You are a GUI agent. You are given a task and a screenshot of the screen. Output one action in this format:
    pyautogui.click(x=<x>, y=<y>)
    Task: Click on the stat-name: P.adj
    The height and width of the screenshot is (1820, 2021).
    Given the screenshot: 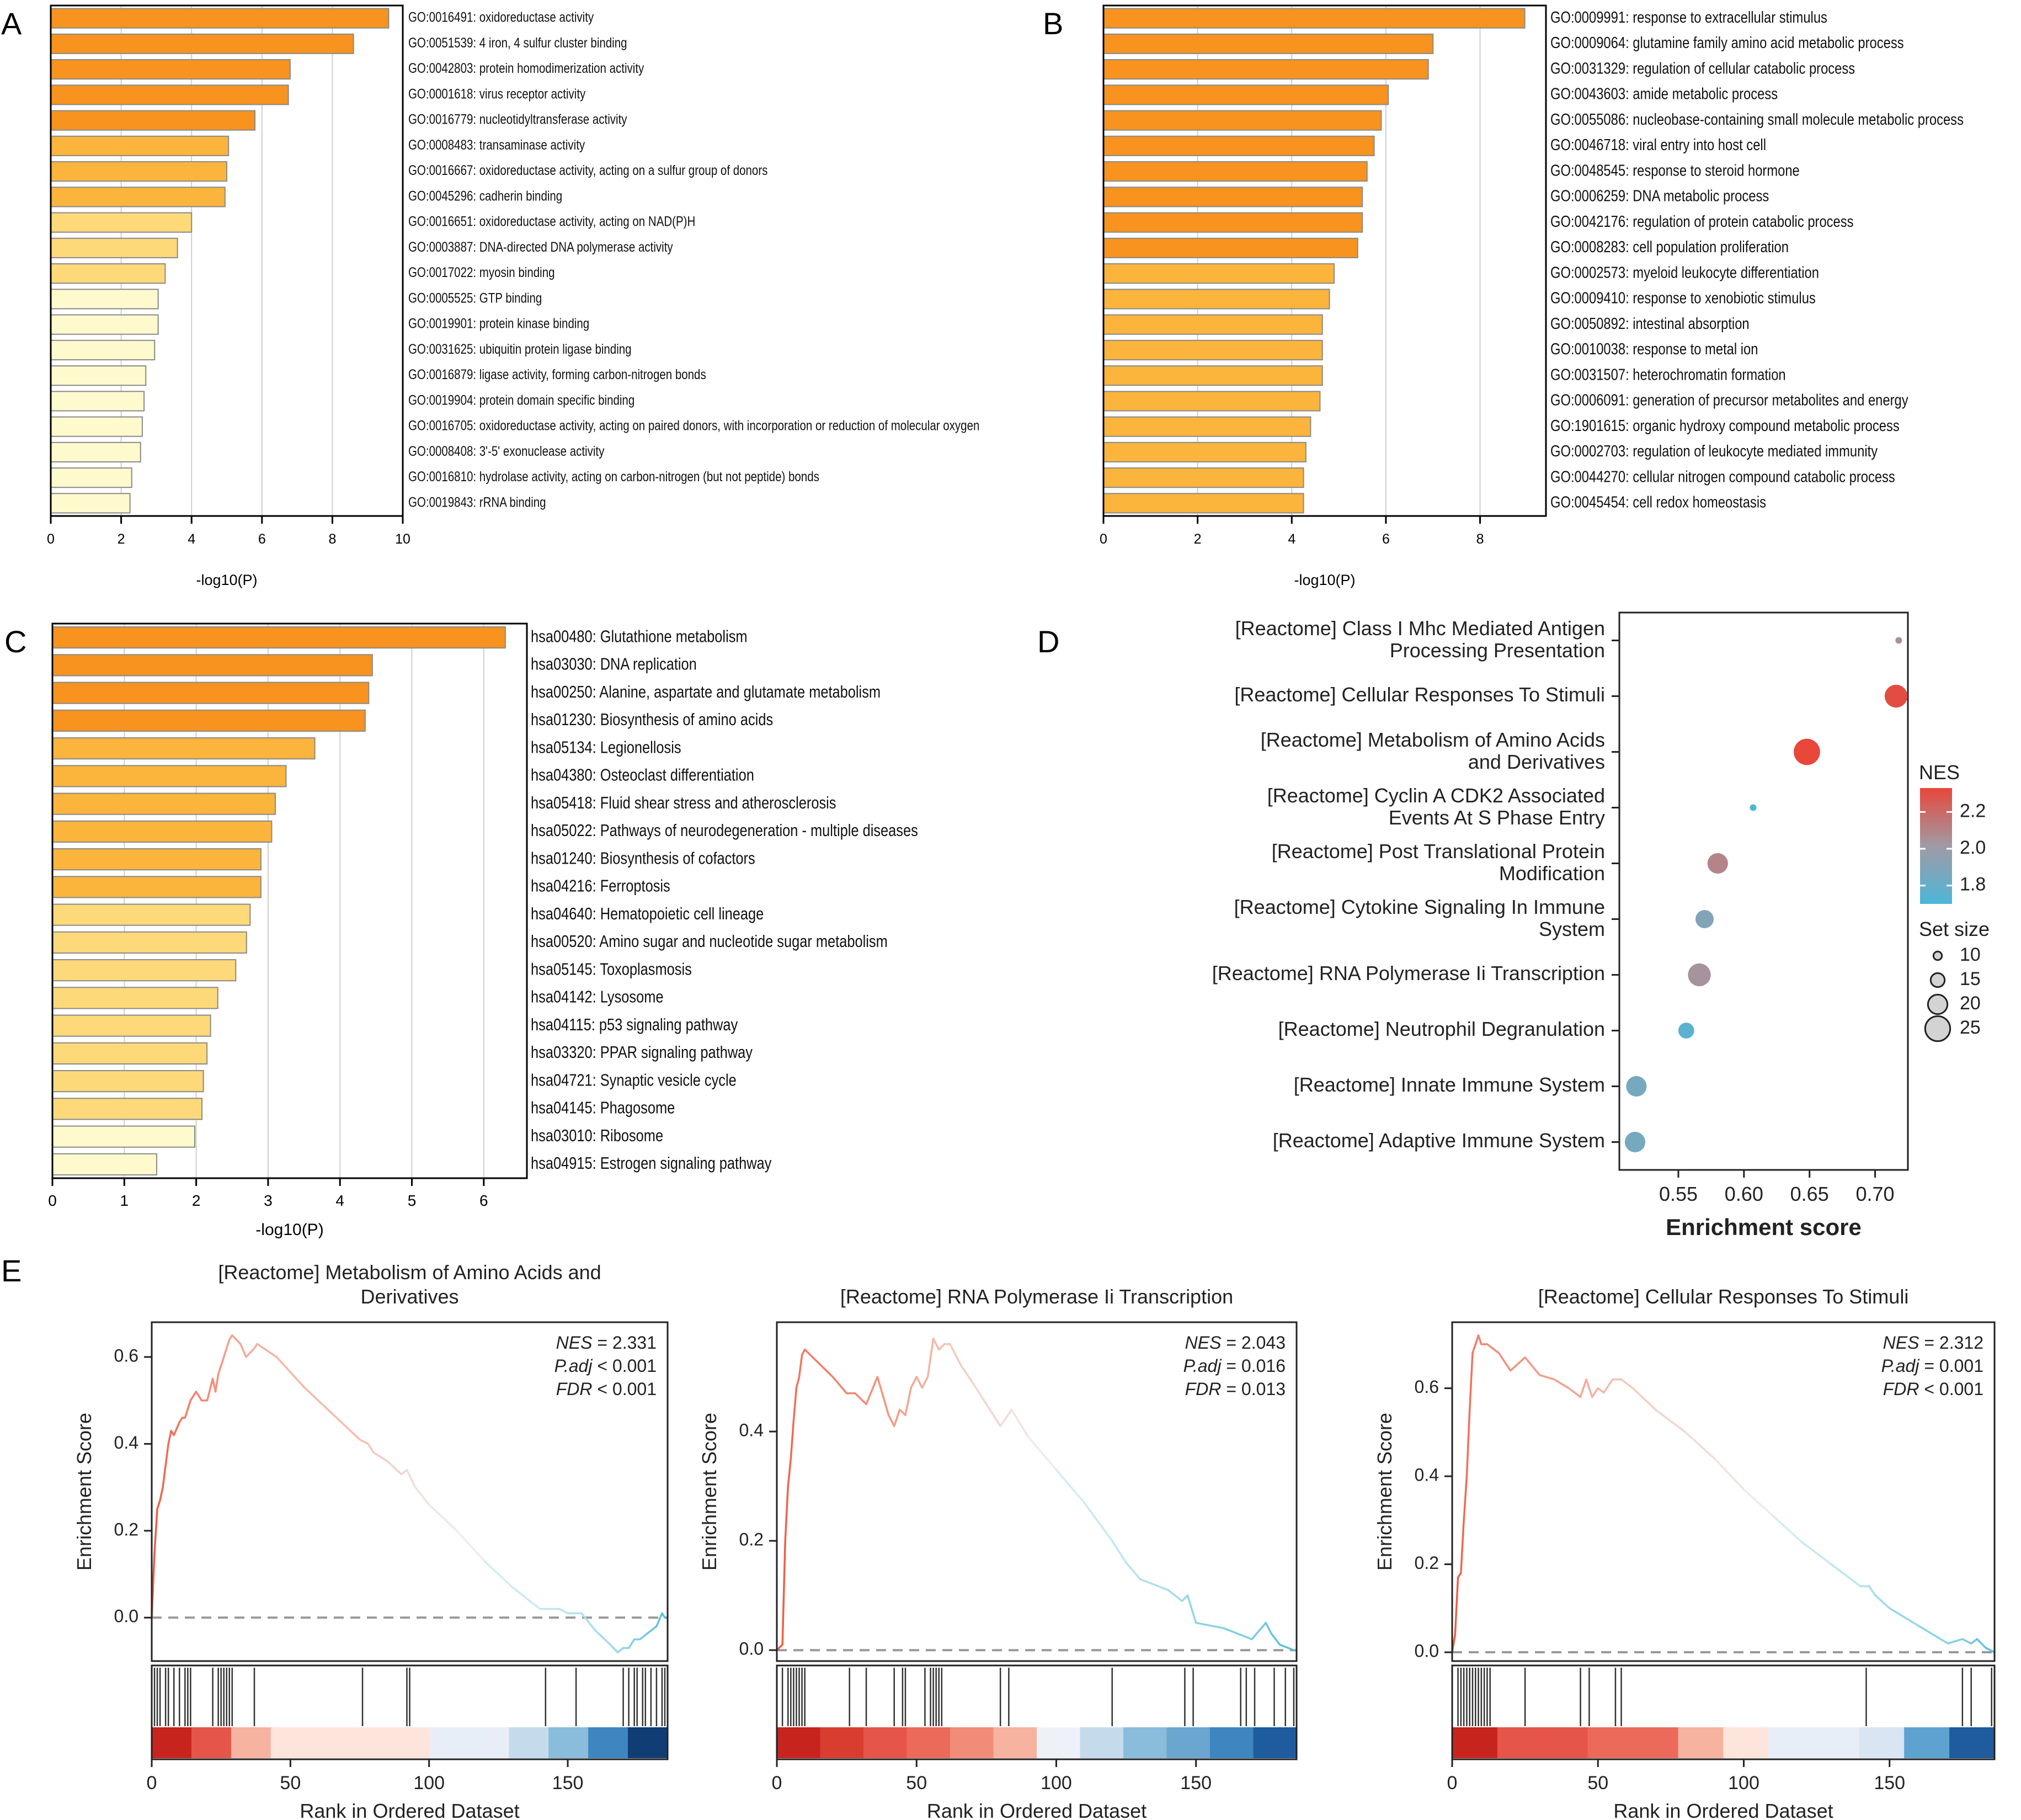 What is the action you would take?
    pyautogui.click(x=1202, y=1366)
    